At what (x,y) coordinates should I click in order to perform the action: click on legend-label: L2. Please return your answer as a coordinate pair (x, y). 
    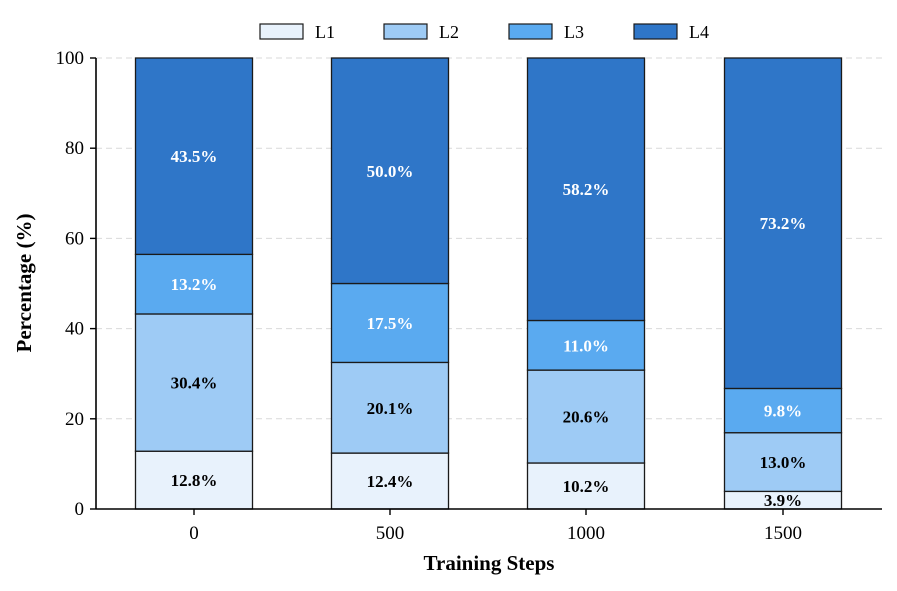
    Looking at the image, I should click on (449, 32).